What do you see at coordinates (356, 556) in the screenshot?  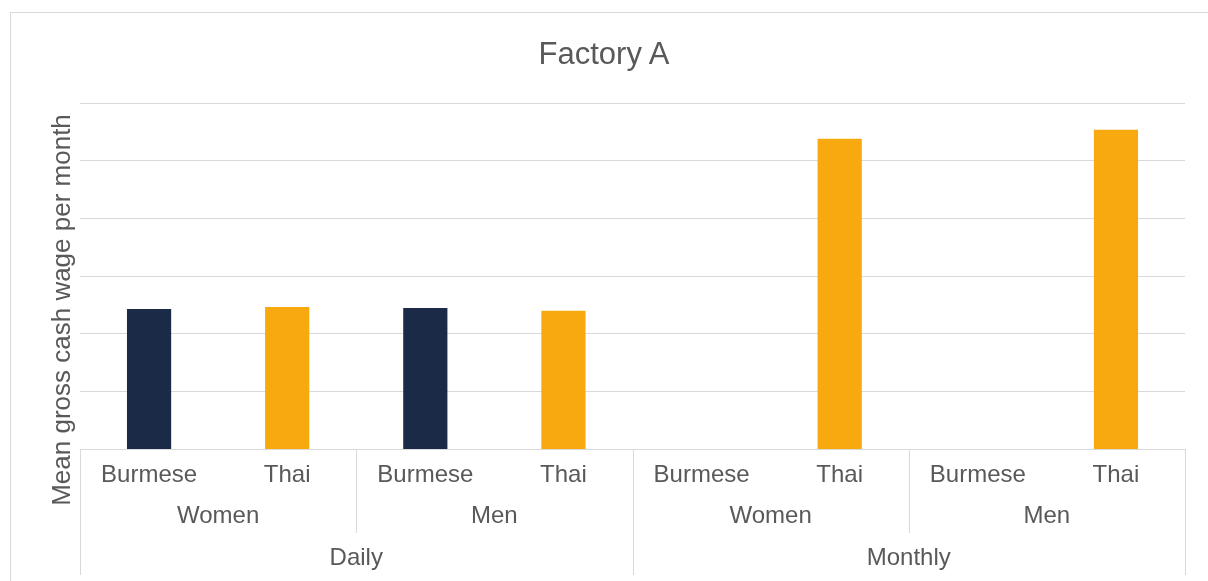 I see `text: Daily` at bounding box center [356, 556].